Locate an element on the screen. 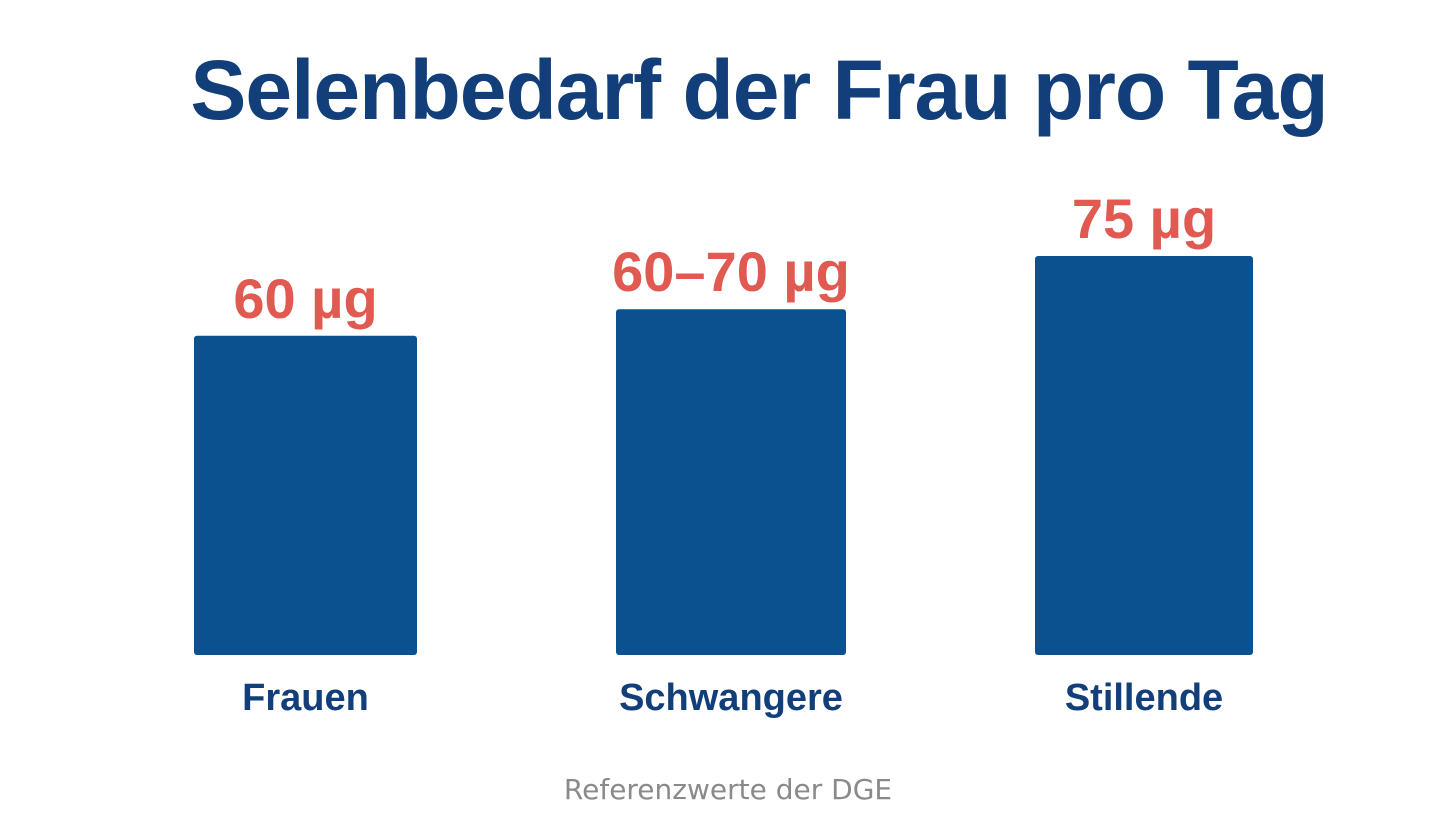 The height and width of the screenshot is (823, 1456). value-label-schwangere: 60–70 µg is located at coordinates (731, 271).